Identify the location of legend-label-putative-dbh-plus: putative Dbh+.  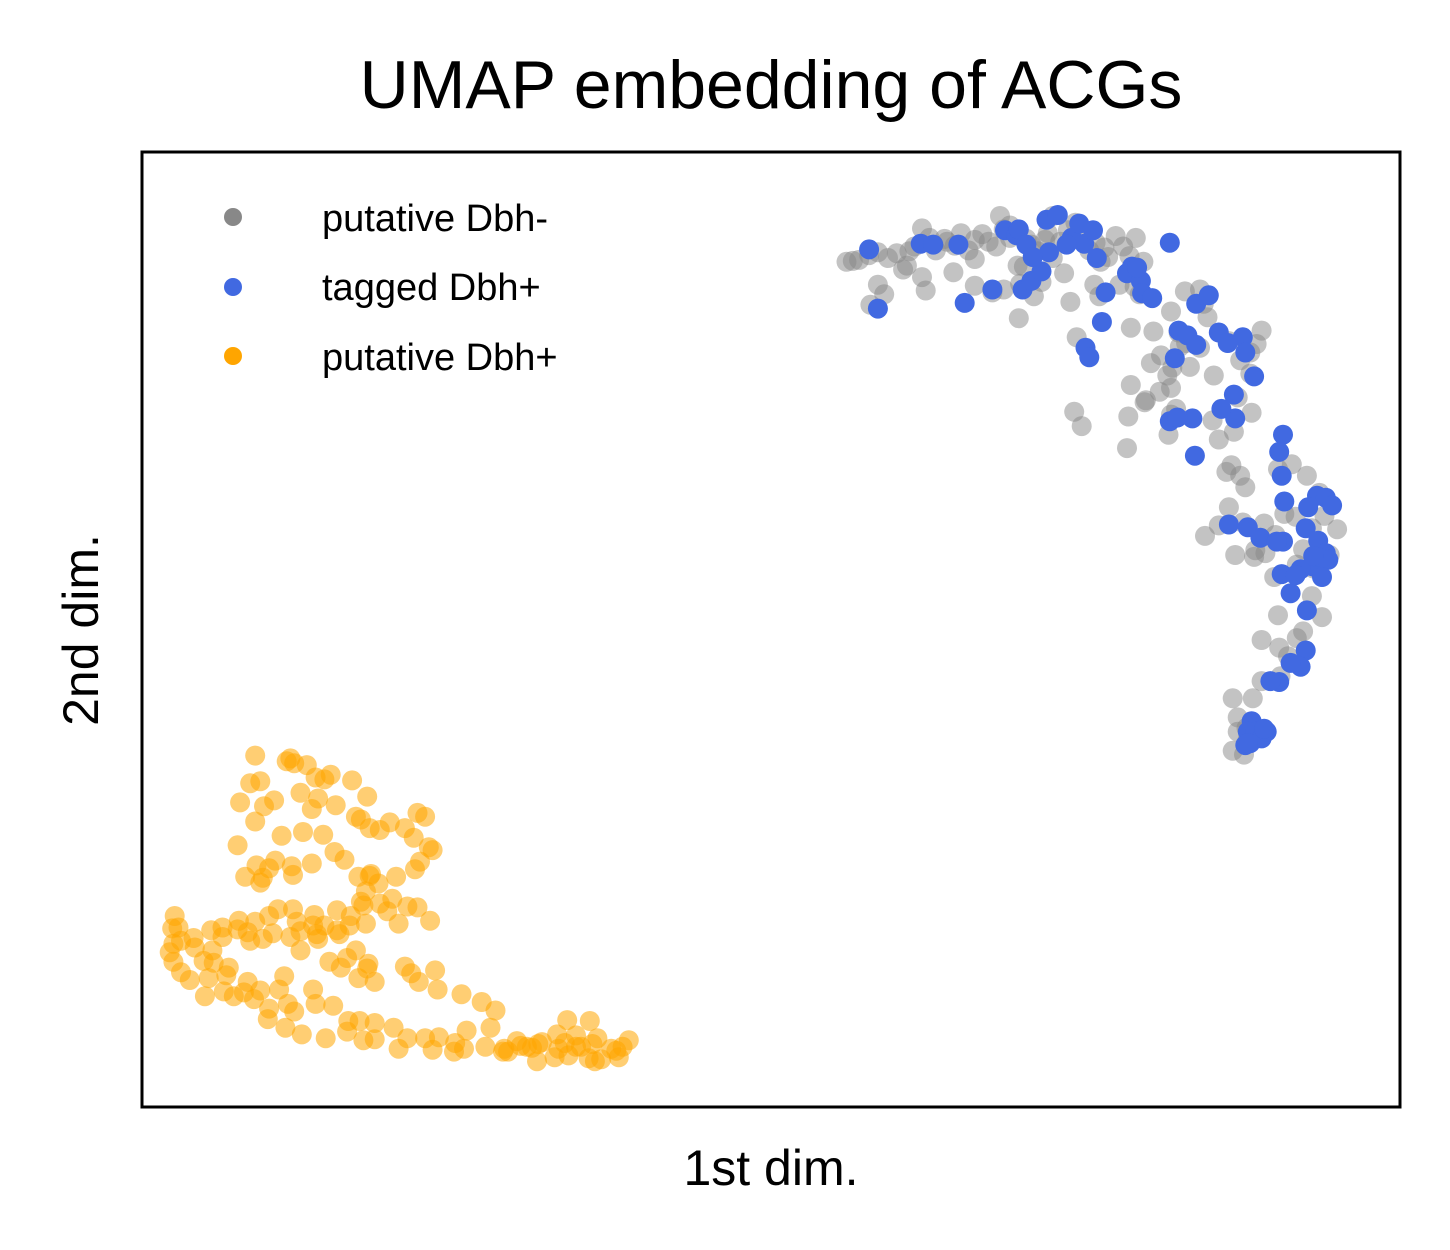
(440, 358).